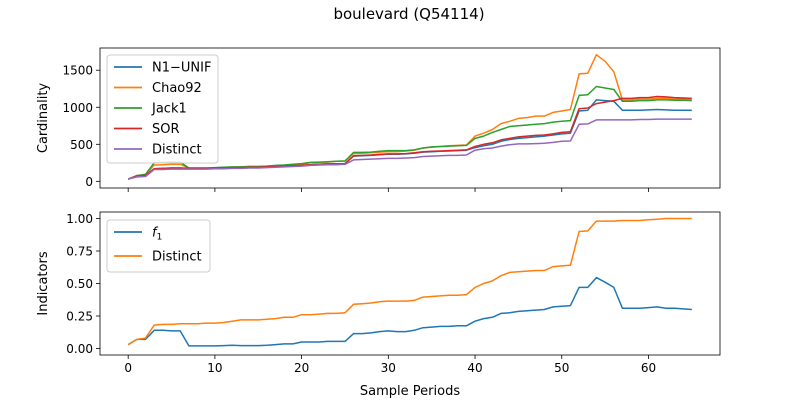  What do you see at coordinates (128, 368) in the screenshot?
I see `x-tick-label: 0` at bounding box center [128, 368].